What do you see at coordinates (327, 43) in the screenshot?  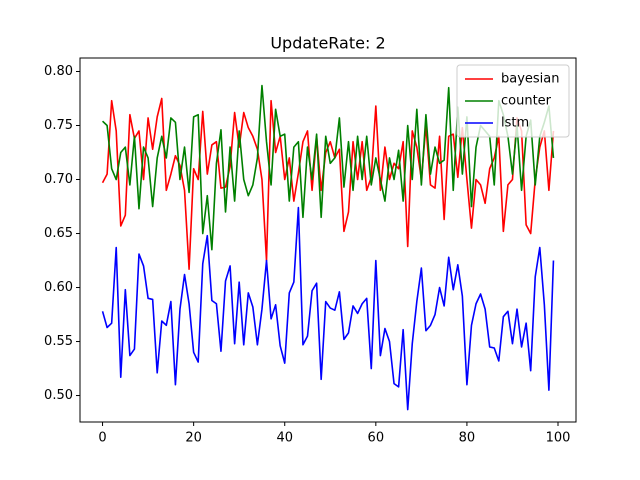 I see `chart-title: UpdateRate: 2` at bounding box center [327, 43].